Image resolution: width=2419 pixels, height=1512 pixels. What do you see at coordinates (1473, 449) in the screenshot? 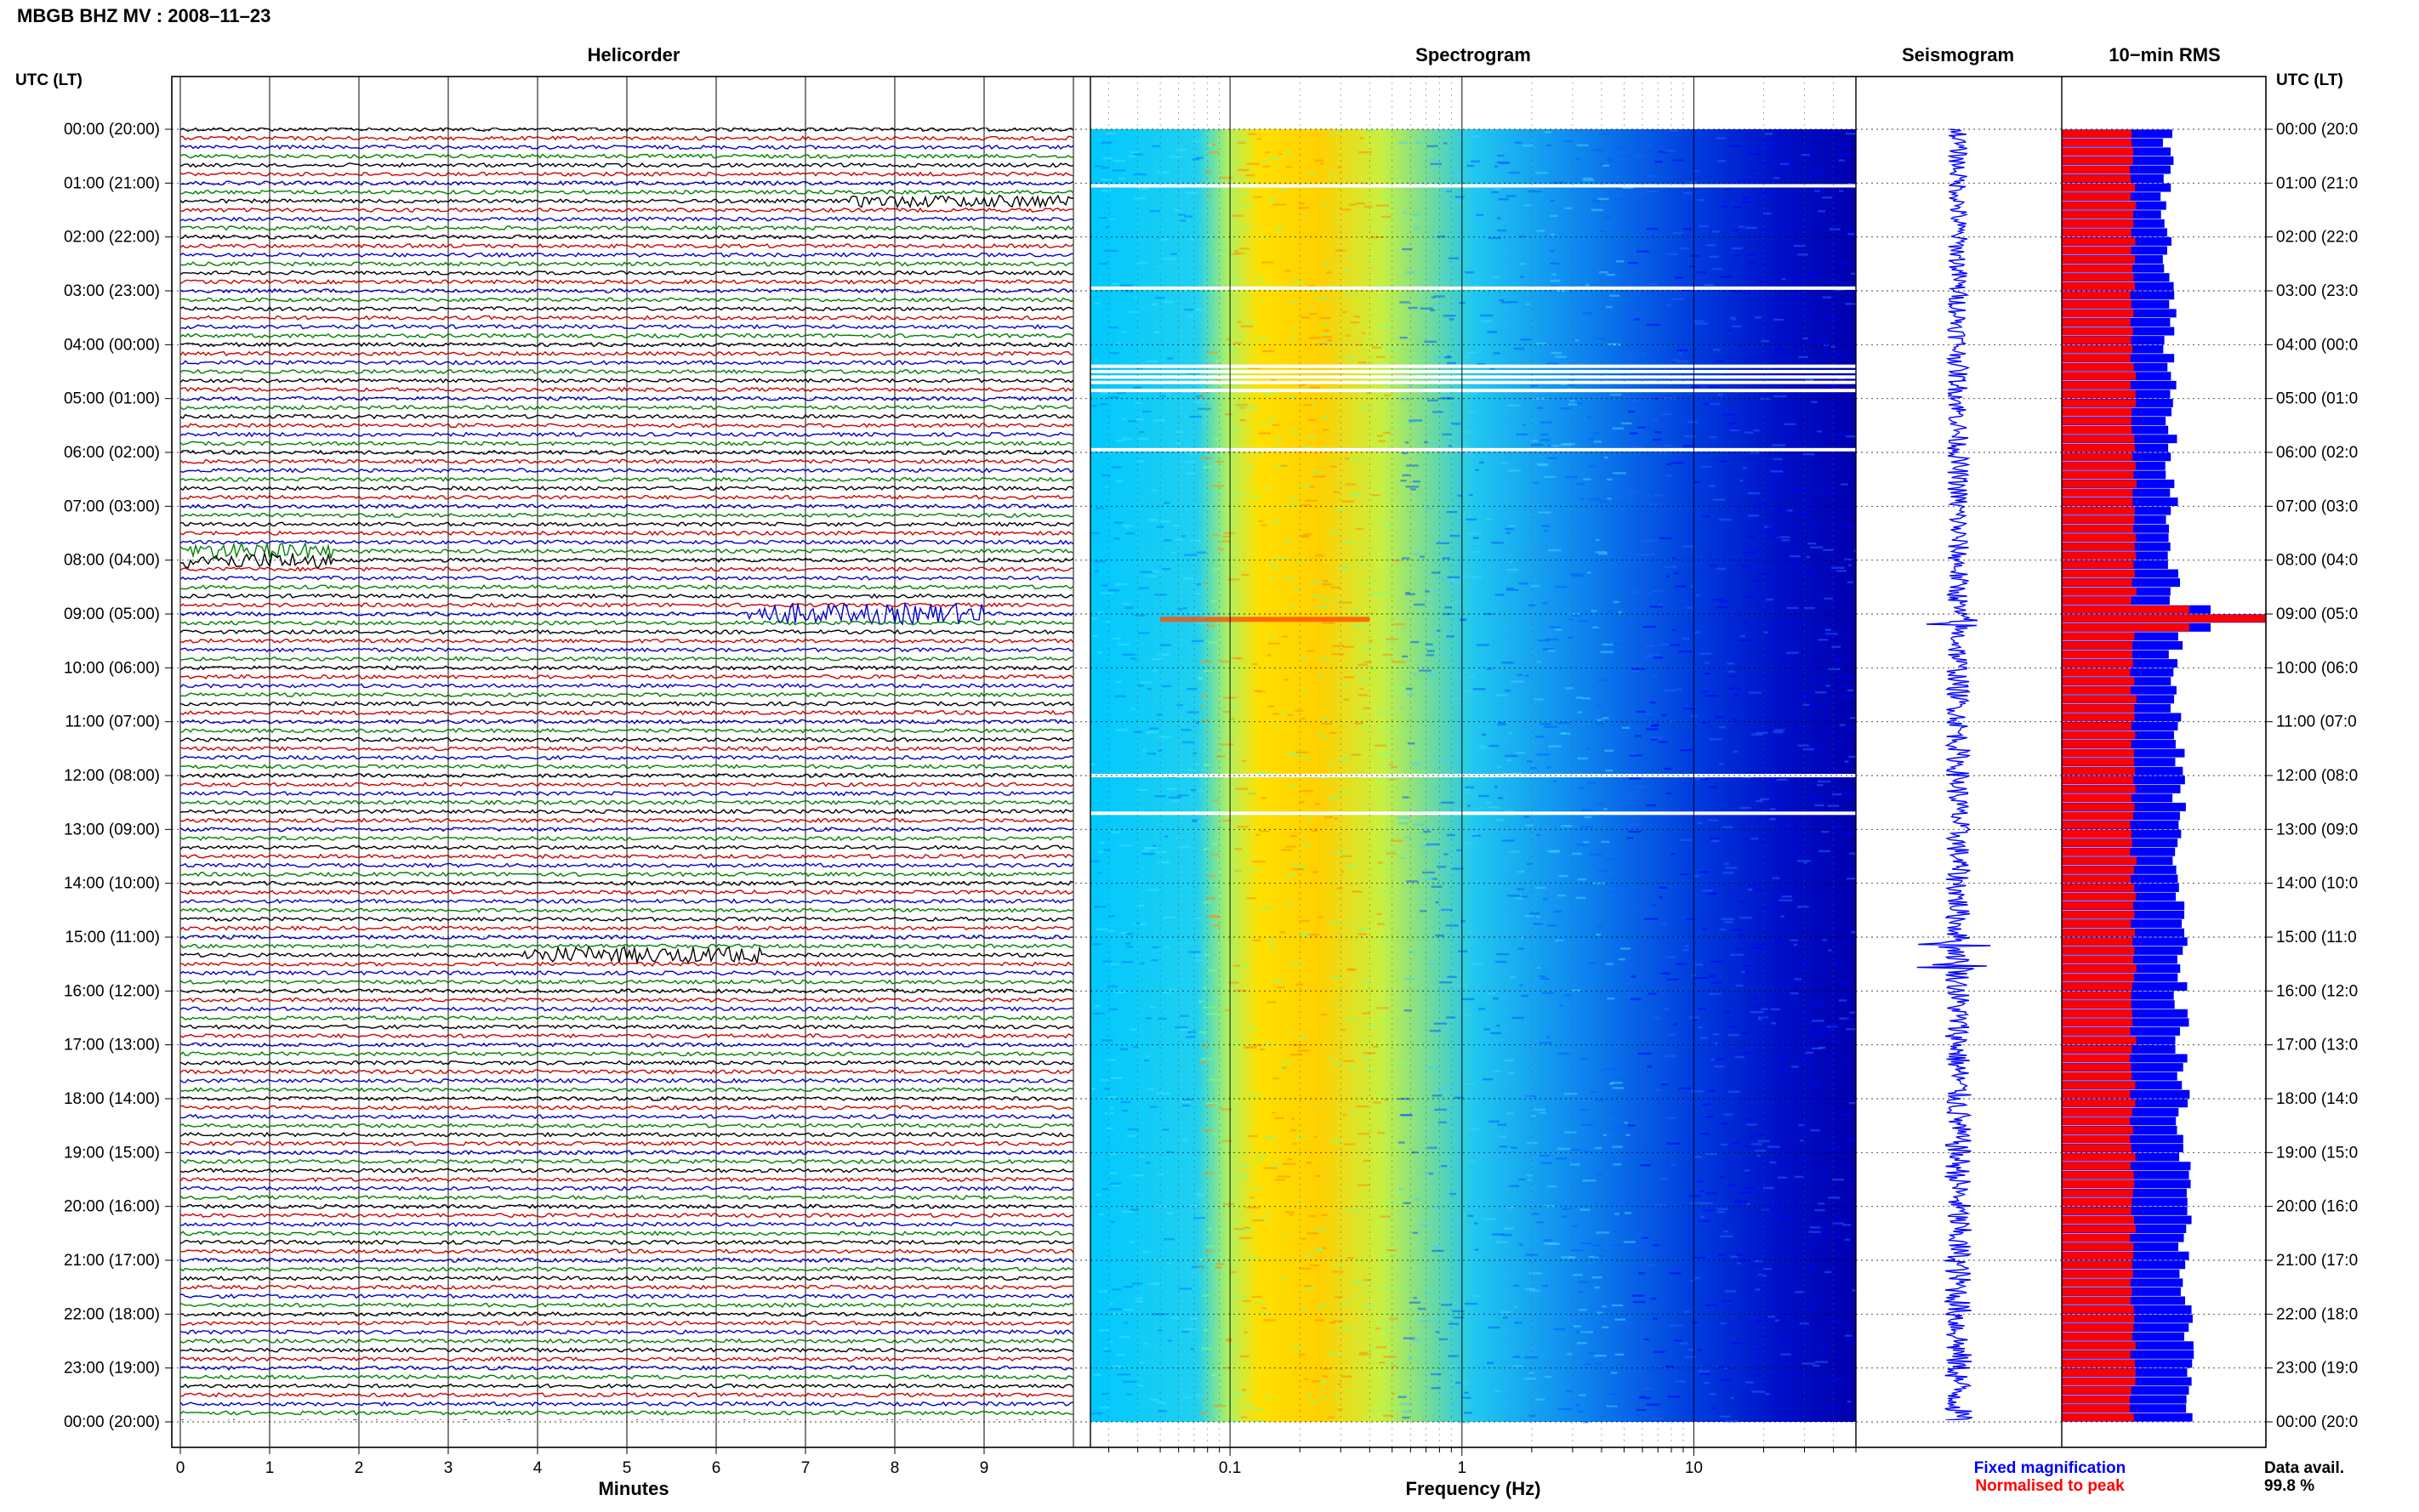
I see `spectrogram-data-gap` at bounding box center [1473, 449].